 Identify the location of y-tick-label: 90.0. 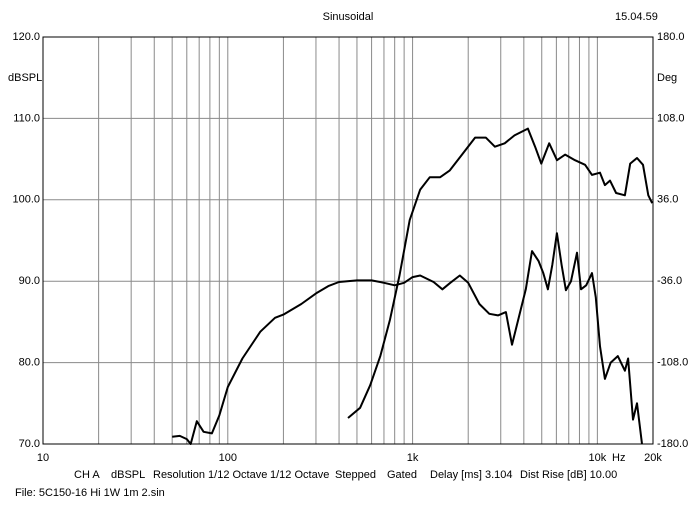
(29, 281).